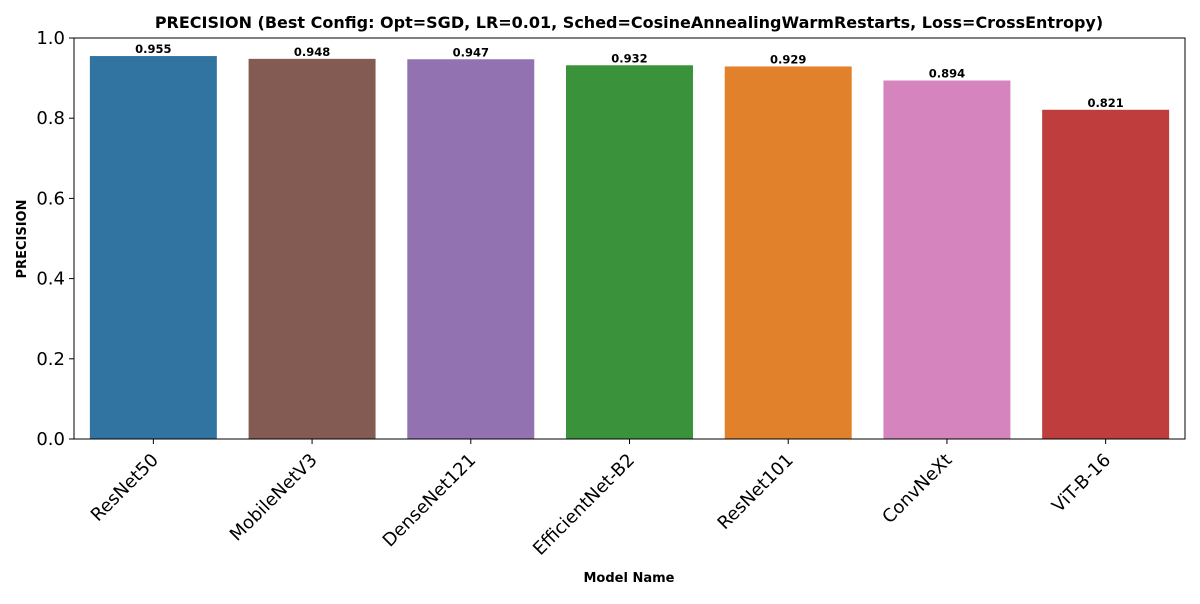  Describe the element at coordinates (756, 492) in the screenshot. I see `x-tick-label: ResNet101` at that location.